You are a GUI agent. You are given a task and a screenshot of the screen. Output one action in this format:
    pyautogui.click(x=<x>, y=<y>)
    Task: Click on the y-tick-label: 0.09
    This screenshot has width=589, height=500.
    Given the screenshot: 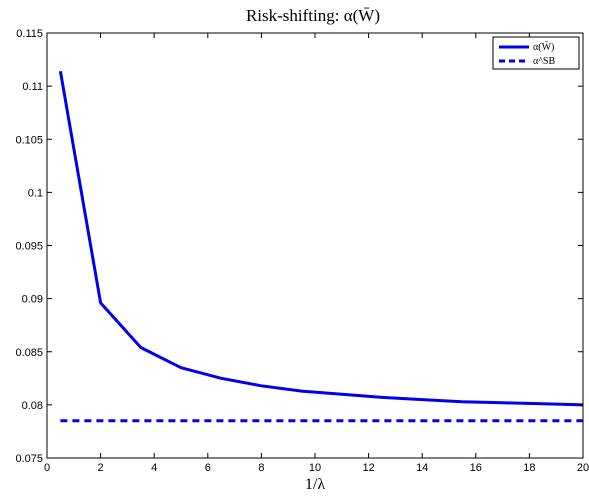 What is the action you would take?
    pyautogui.click(x=32, y=300)
    